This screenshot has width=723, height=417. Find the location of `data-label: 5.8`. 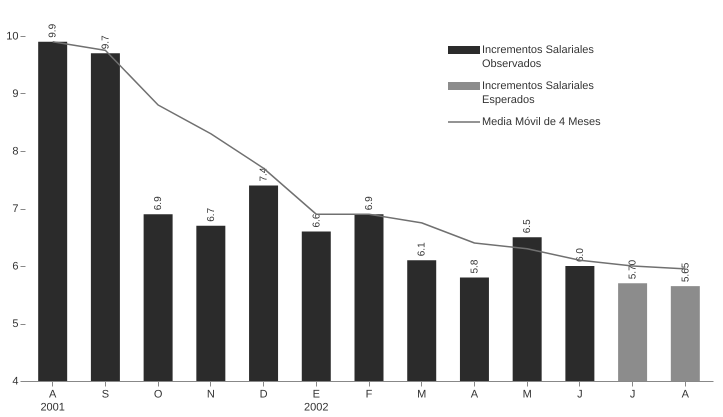

data-label: 5.8 is located at coordinates (474, 266).